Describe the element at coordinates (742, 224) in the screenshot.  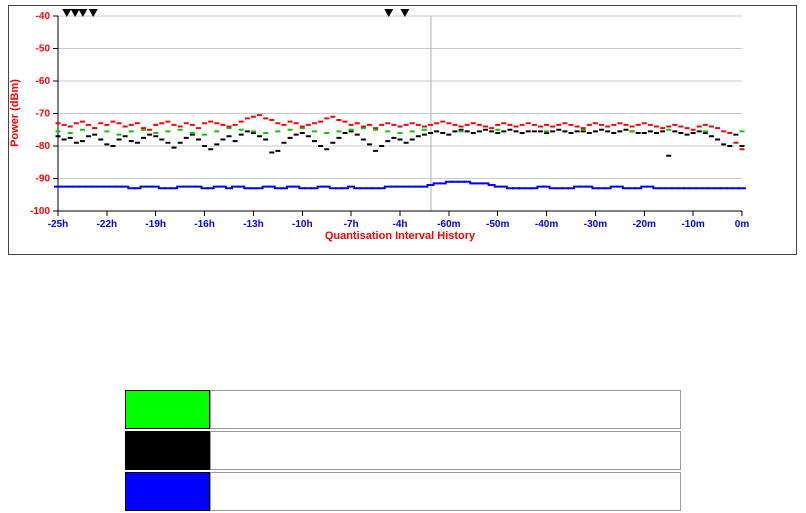
I see `x-tick-label: 0m` at that location.